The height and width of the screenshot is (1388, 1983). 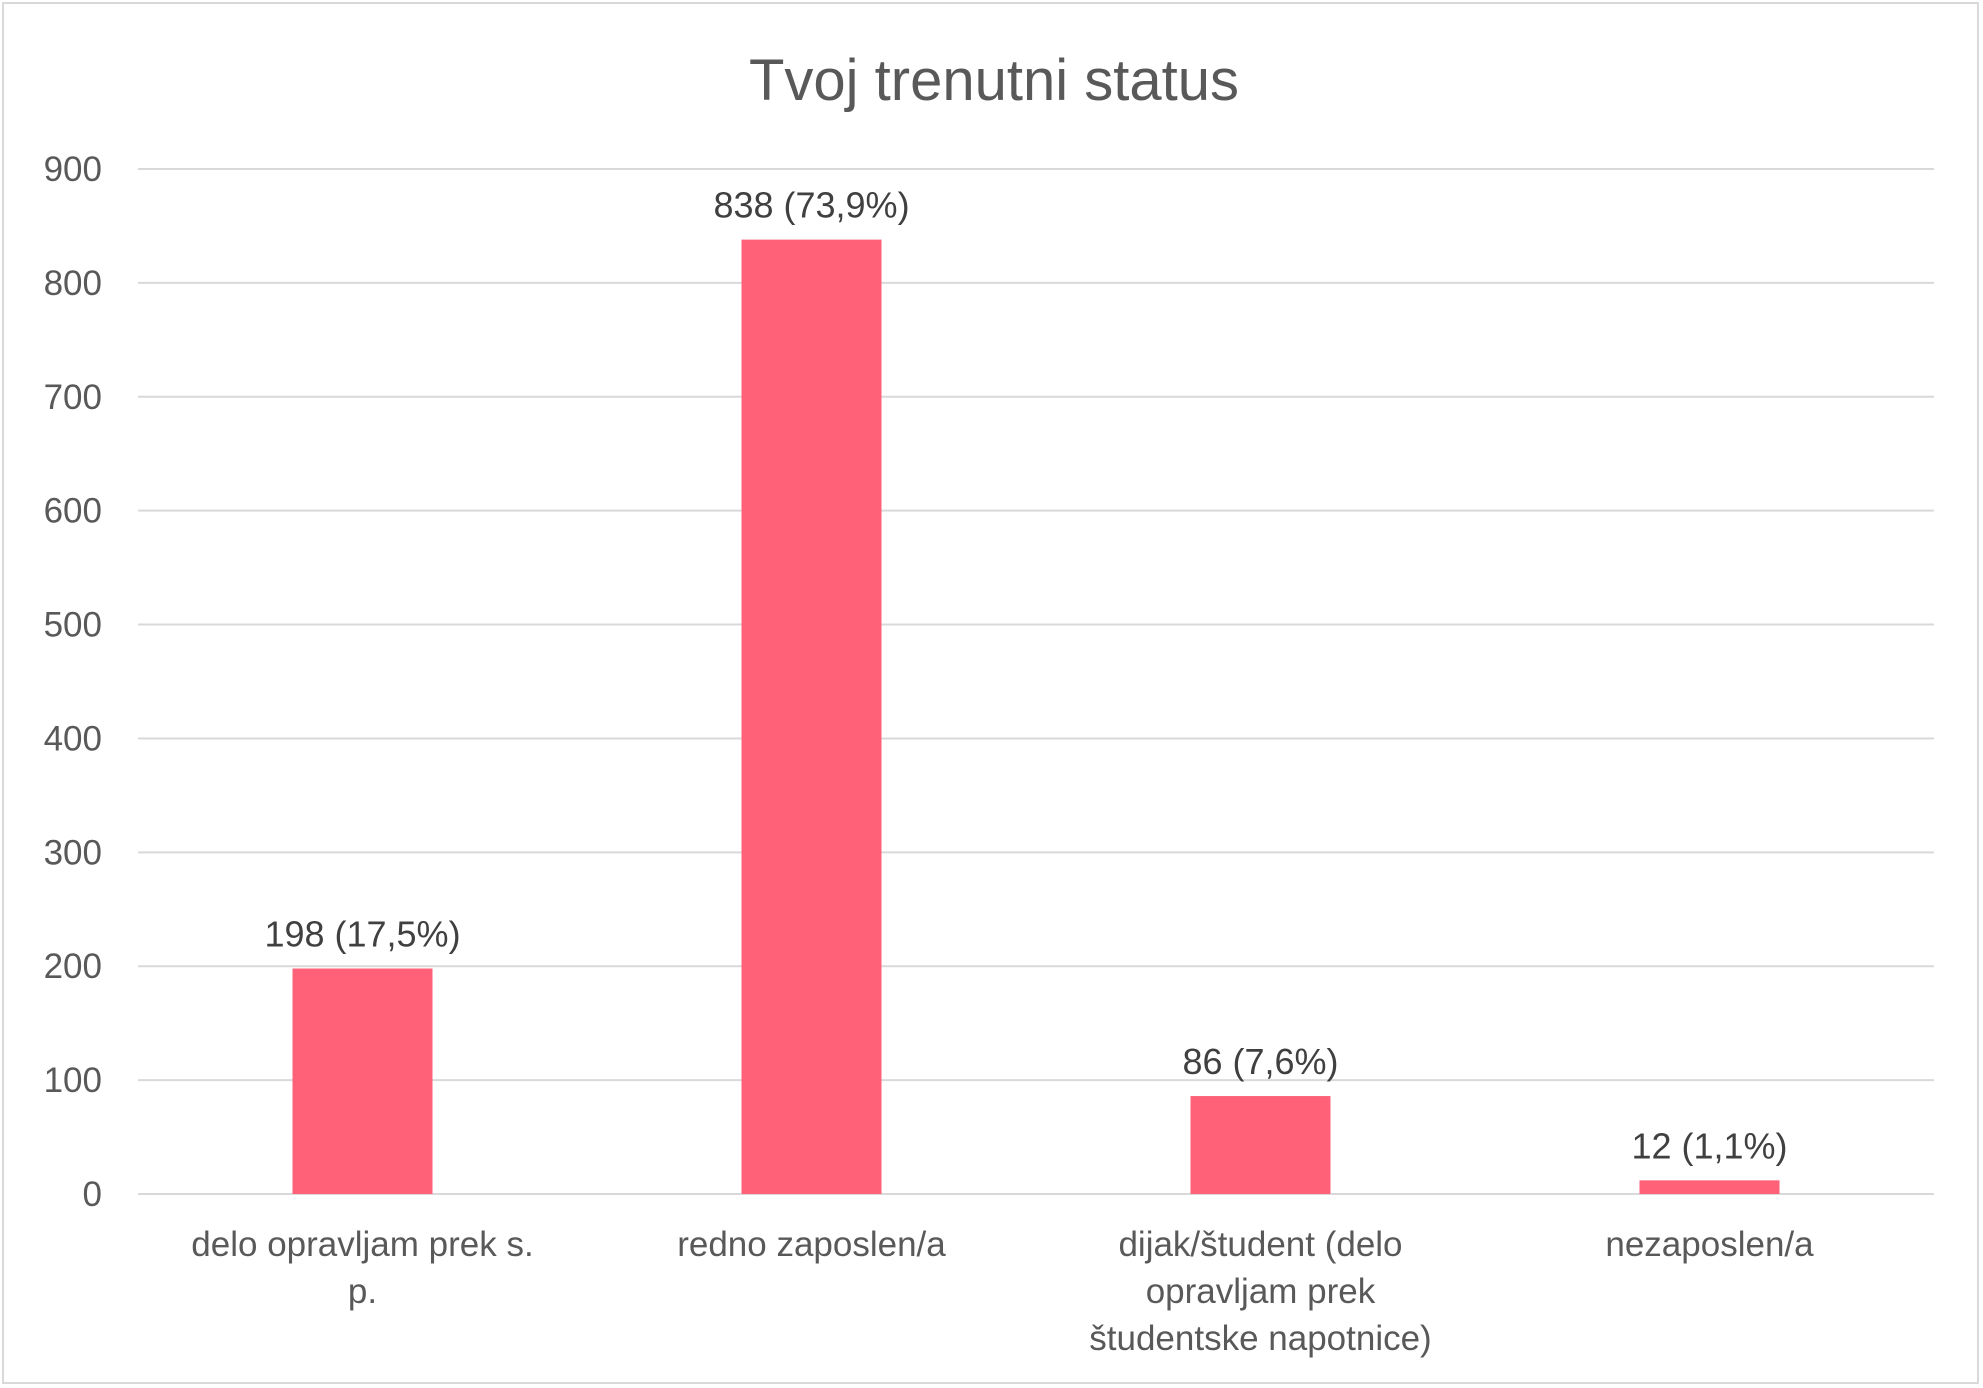 What do you see at coordinates (811, 205) in the screenshot?
I see `data-label: 838 (73,9%)` at bounding box center [811, 205].